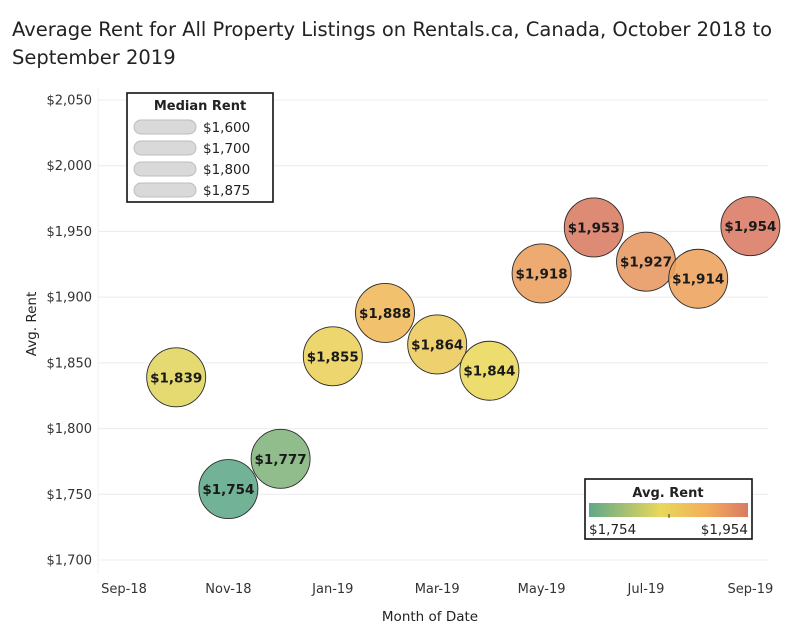 The width and height of the screenshot is (800, 640). Describe the element at coordinates (226, 191) in the screenshot. I see `size-legend-label: $1,875` at that location.